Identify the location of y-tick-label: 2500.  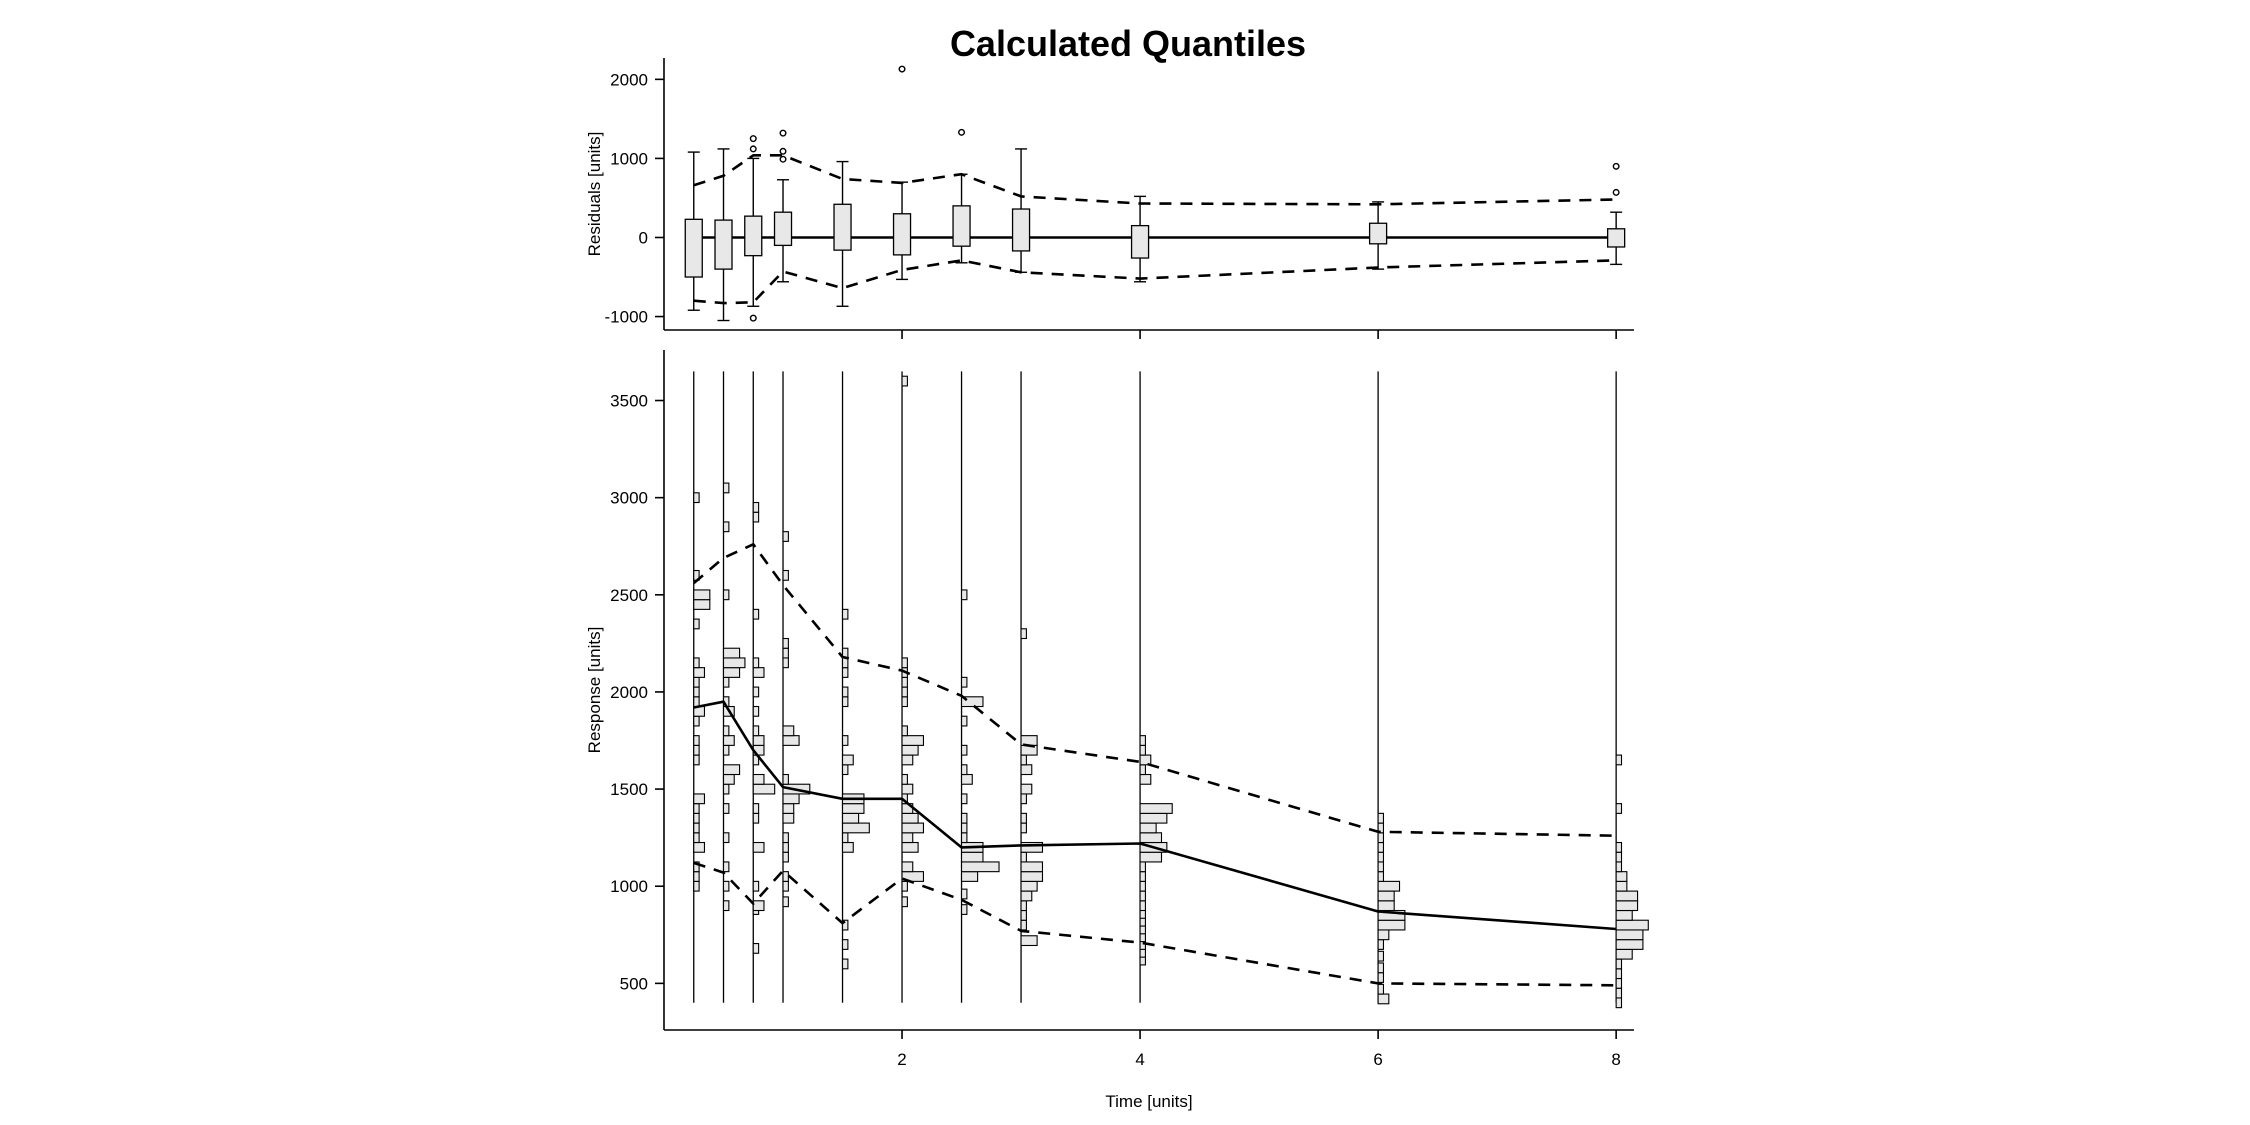
(629, 595).